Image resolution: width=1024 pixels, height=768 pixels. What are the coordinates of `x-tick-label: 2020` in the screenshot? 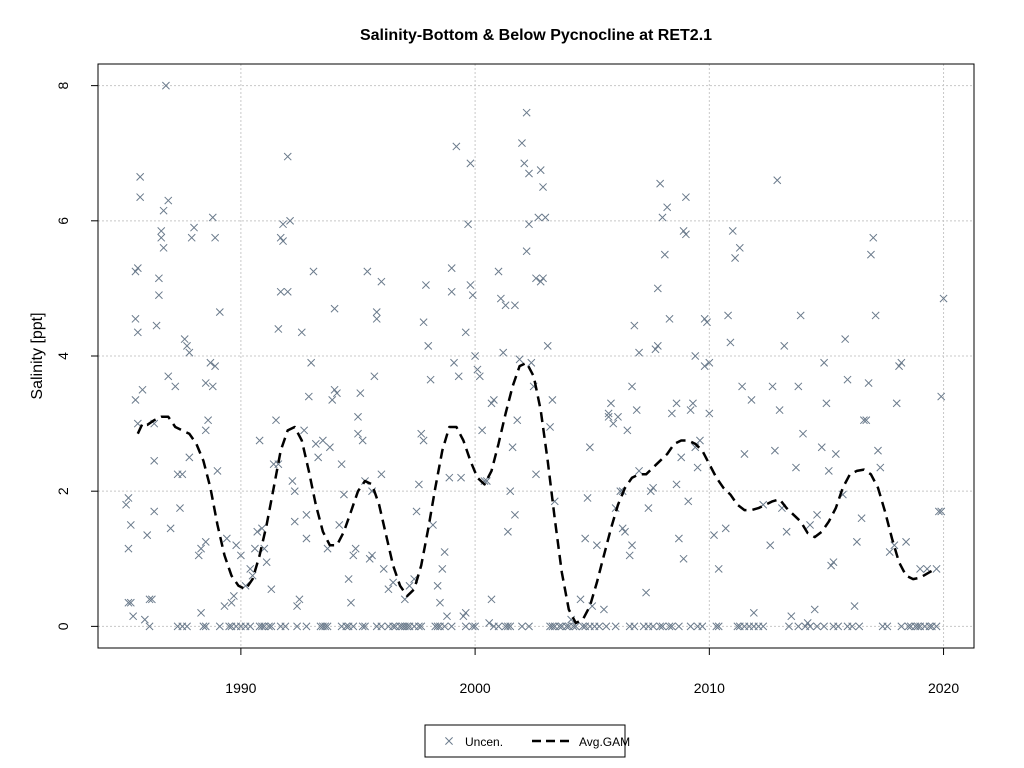 It's located at (943, 688).